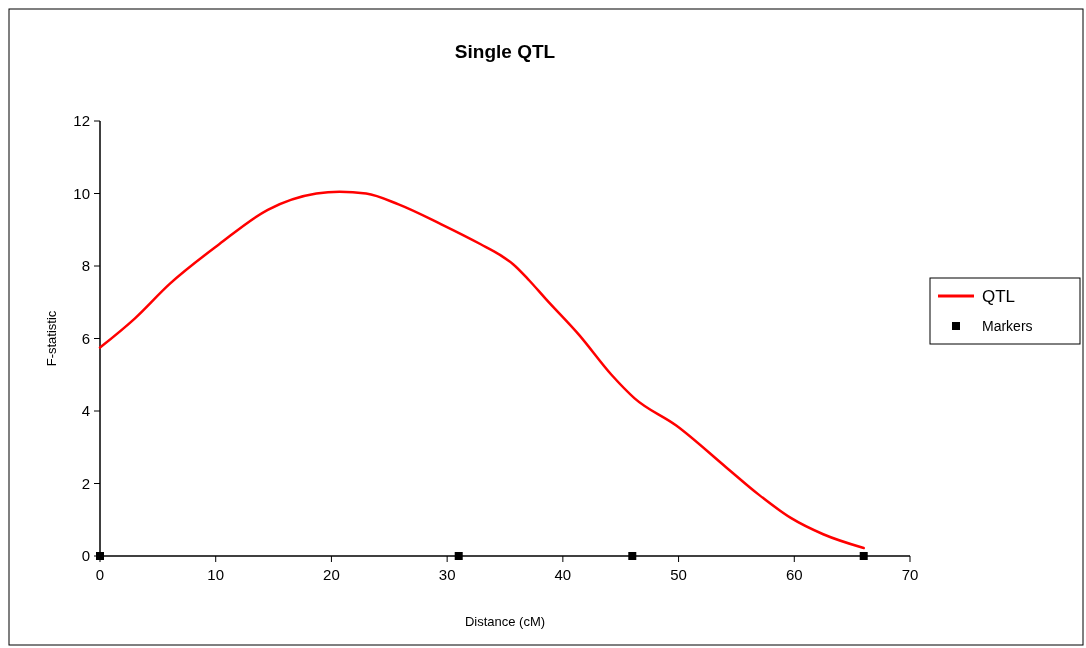 The height and width of the screenshot is (648, 1086). Describe the element at coordinates (51, 338) in the screenshot. I see `y-axis-title: F-statistic` at that location.